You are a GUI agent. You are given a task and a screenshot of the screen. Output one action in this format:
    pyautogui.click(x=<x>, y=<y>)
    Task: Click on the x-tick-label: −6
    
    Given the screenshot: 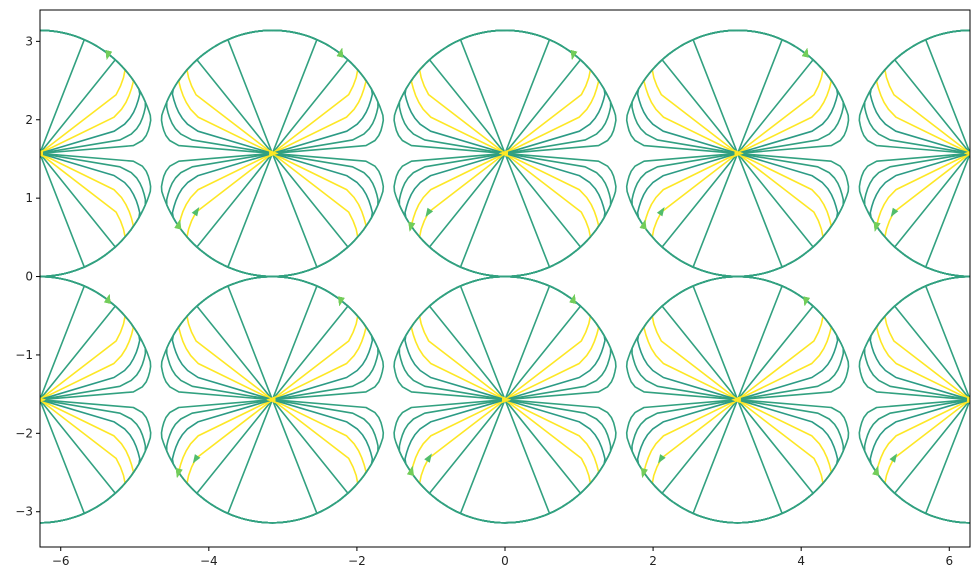 What is the action you would take?
    pyautogui.click(x=61, y=561)
    